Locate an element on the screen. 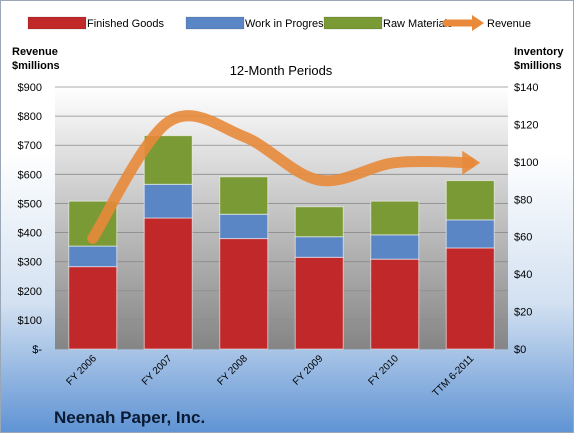 The image size is (574, 438). company-name: Neenah Paper, Inc. is located at coordinates (129, 417).